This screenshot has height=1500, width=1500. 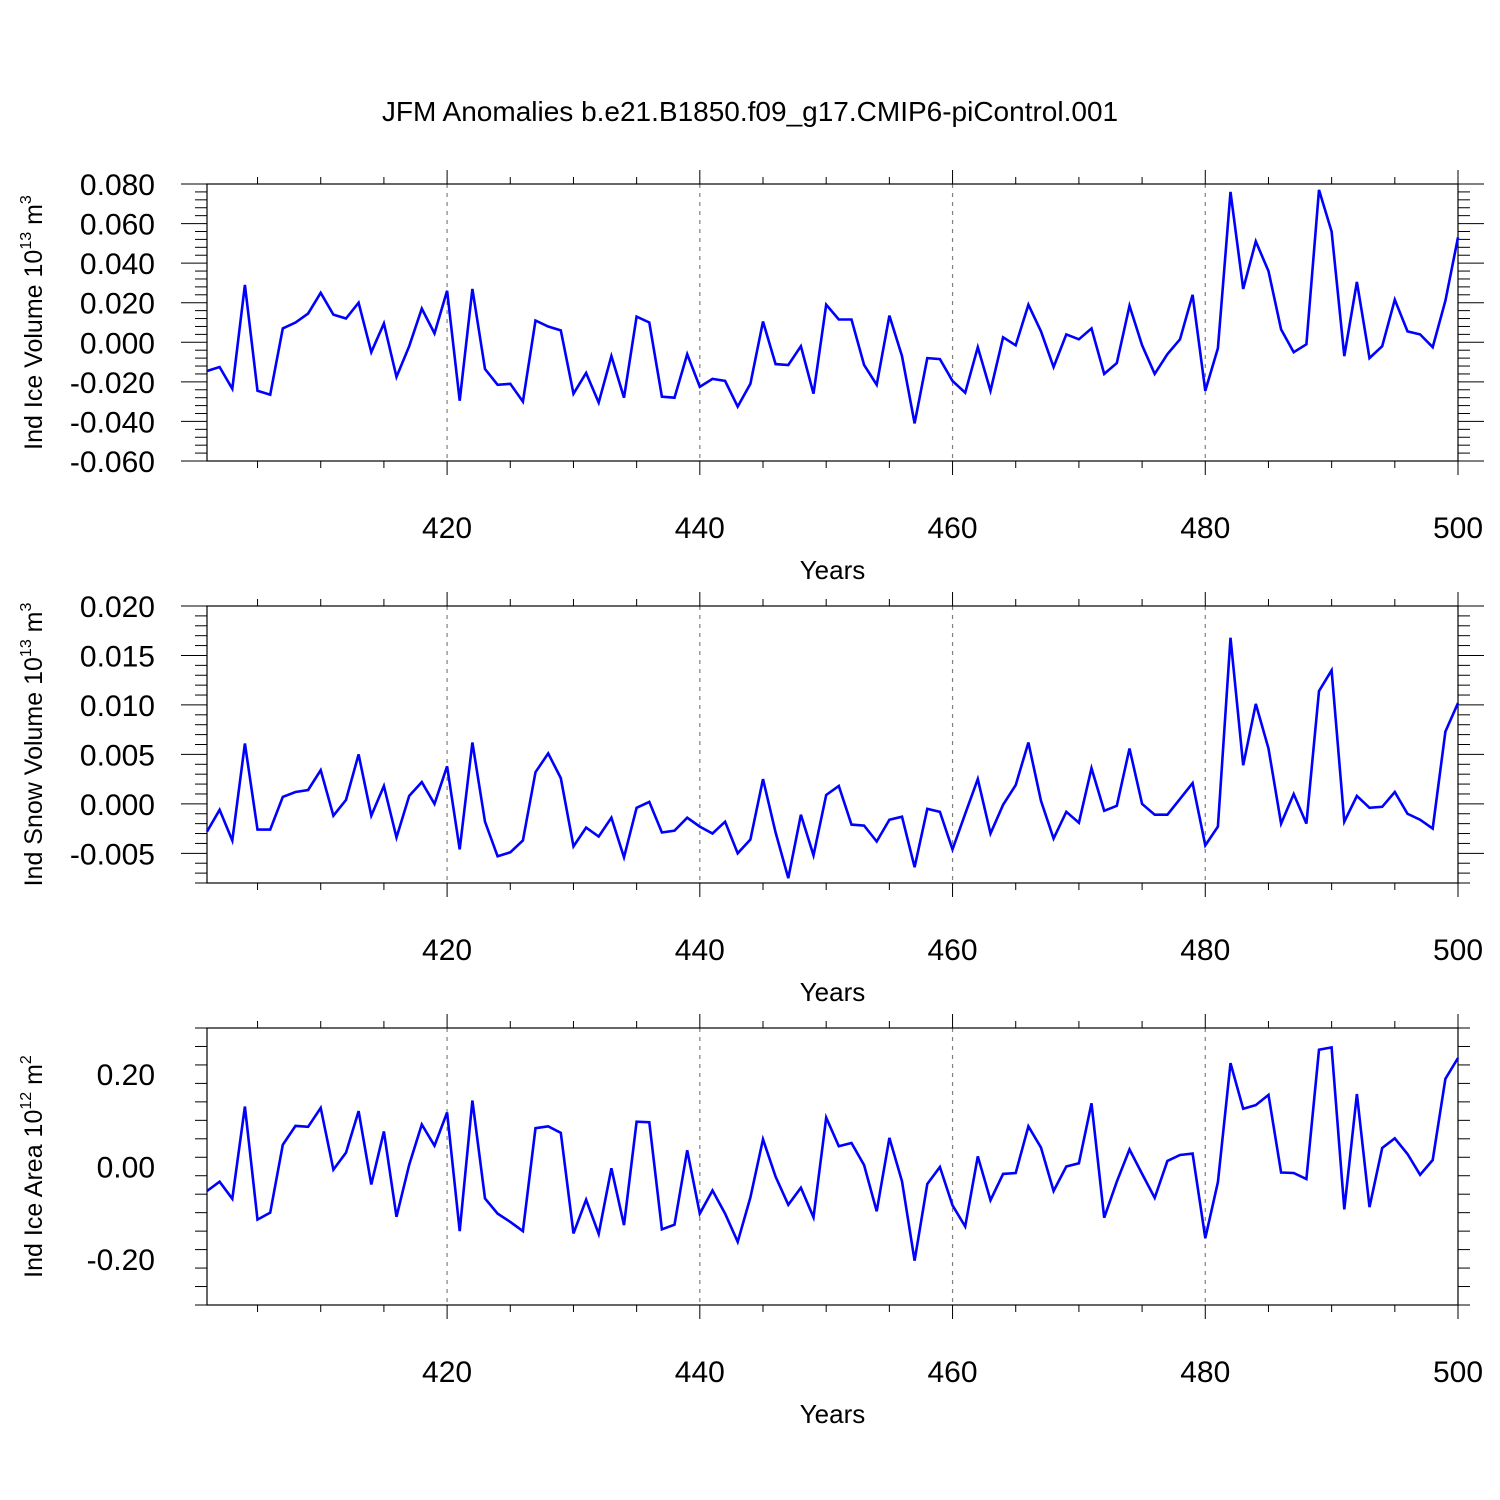 What do you see at coordinates (126, 1075) in the screenshot?
I see `y-tick-label: 0.20` at bounding box center [126, 1075].